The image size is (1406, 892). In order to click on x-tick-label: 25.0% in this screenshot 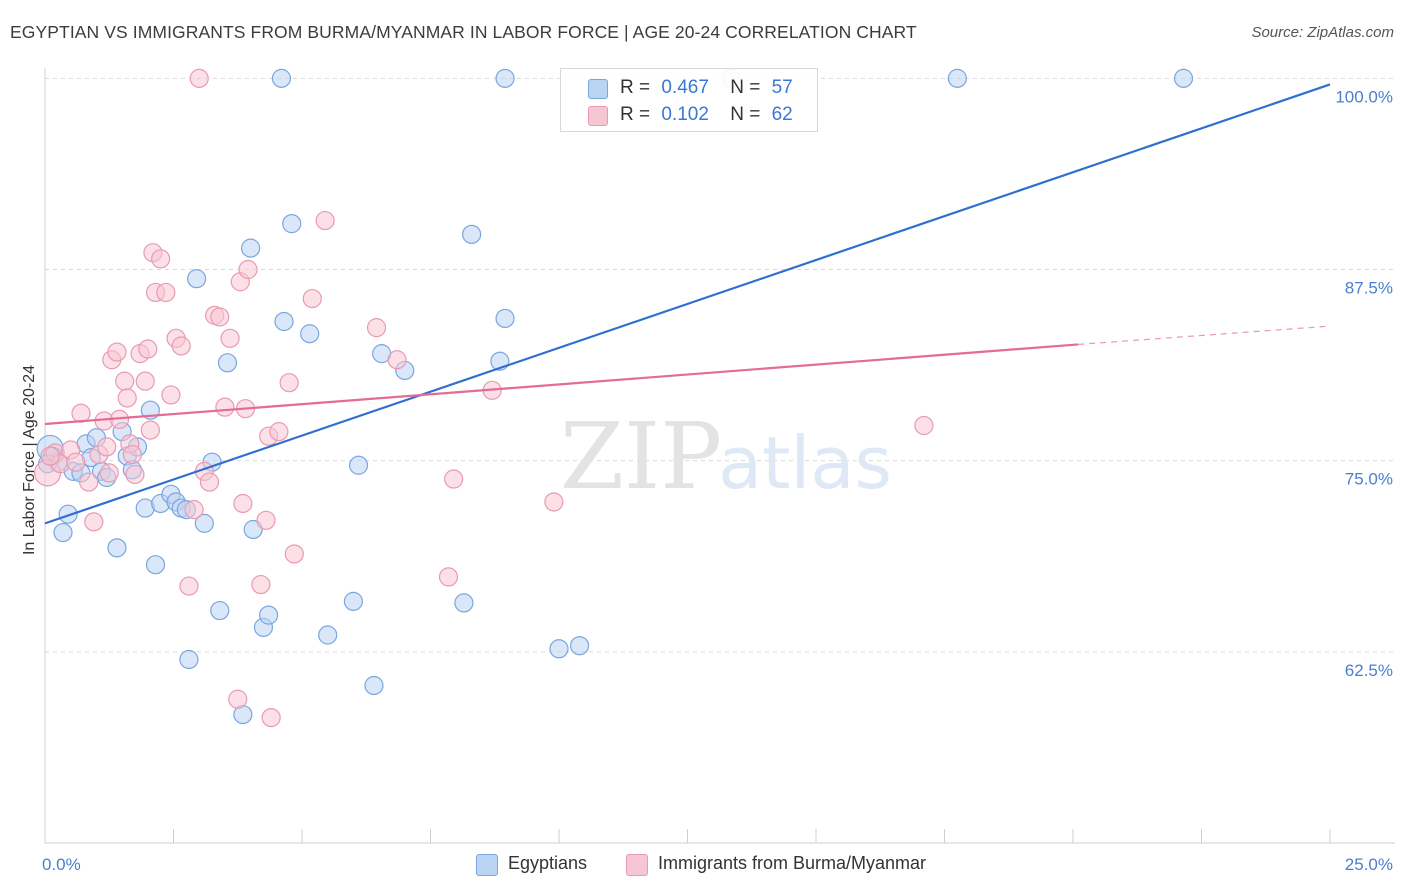, I will do `click(1369, 864)`.